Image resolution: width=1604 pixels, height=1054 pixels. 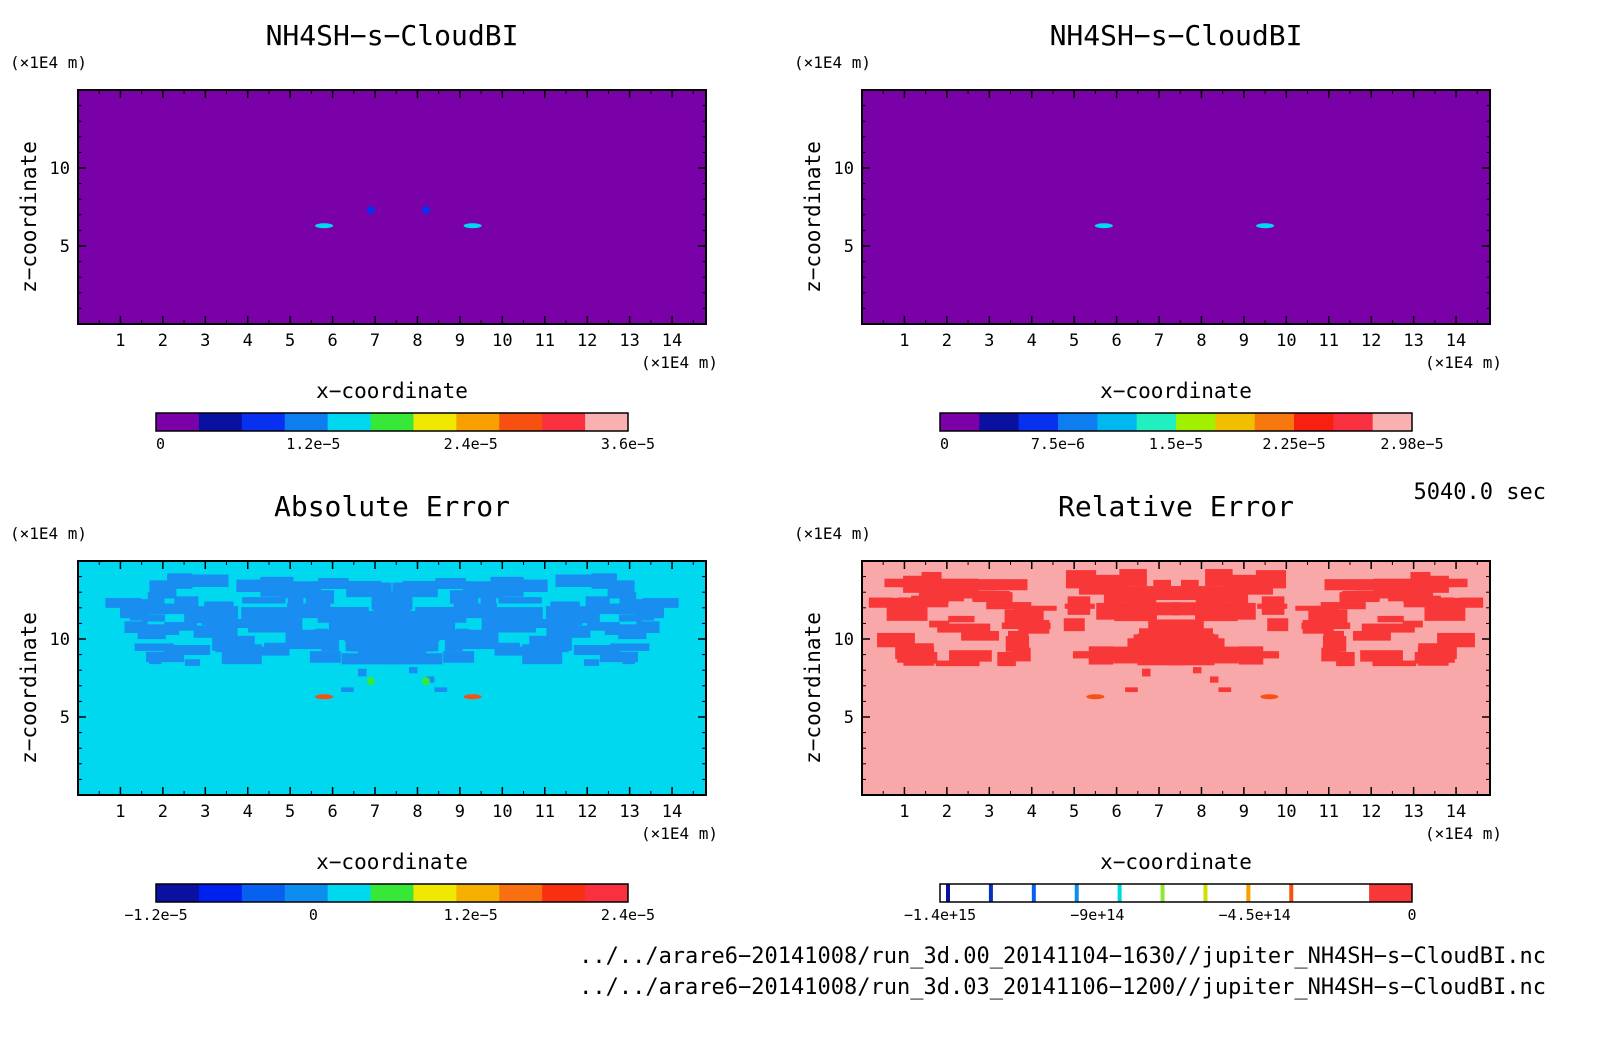 I want to click on colorbar-label: 3.6e−5, so click(x=628, y=444).